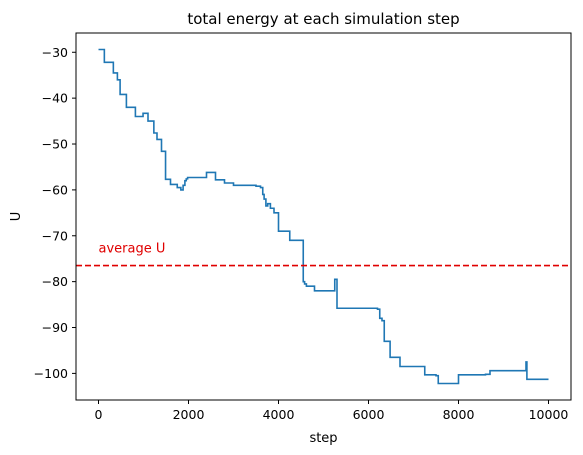 The image size is (583, 455). What do you see at coordinates (55, 144) in the screenshot?
I see `y-tick-label: −50` at bounding box center [55, 144].